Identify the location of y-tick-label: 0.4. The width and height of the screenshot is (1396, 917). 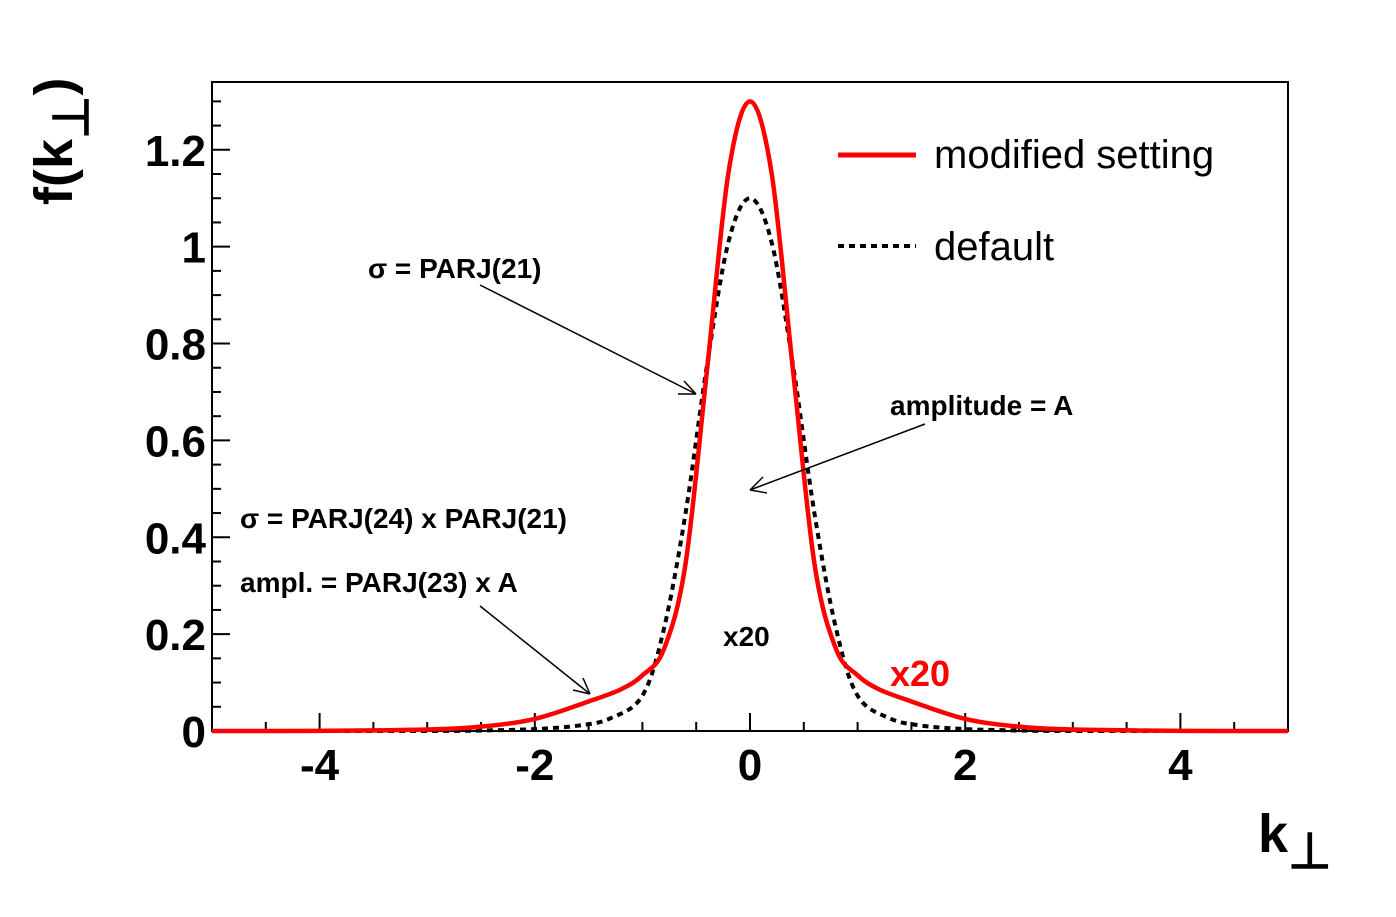
(176, 538).